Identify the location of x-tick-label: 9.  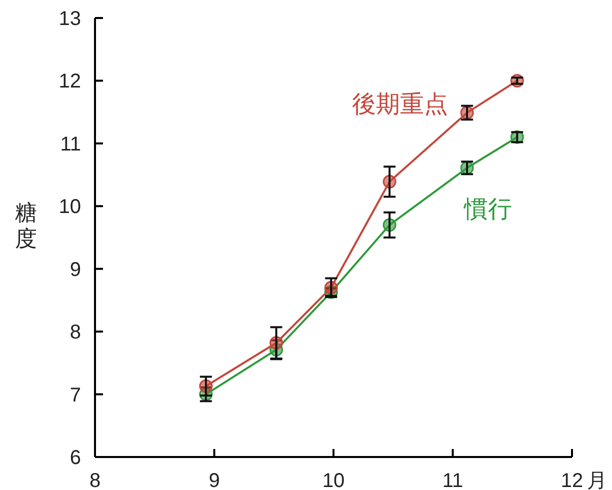
(214, 480).